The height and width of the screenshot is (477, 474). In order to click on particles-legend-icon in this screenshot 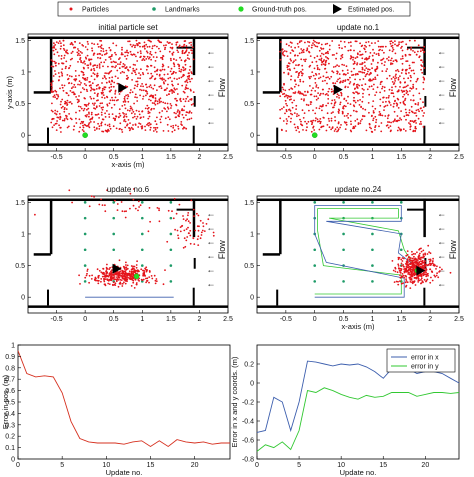, I will do `click(71, 9)`.